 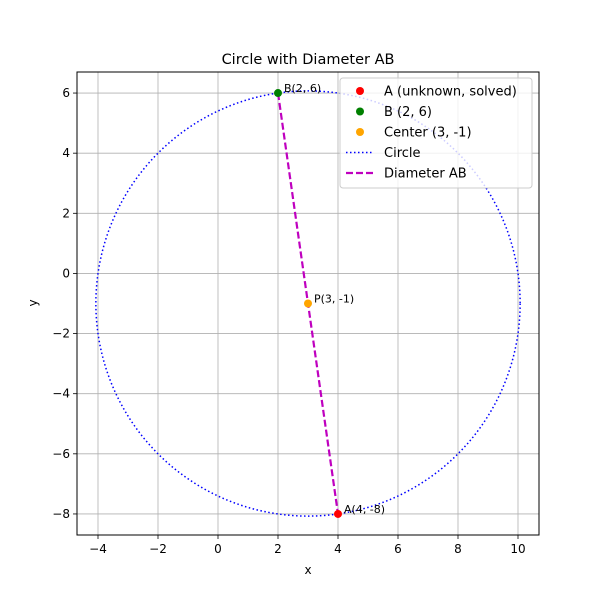 I want to click on point-center-marker, so click(x=308, y=303).